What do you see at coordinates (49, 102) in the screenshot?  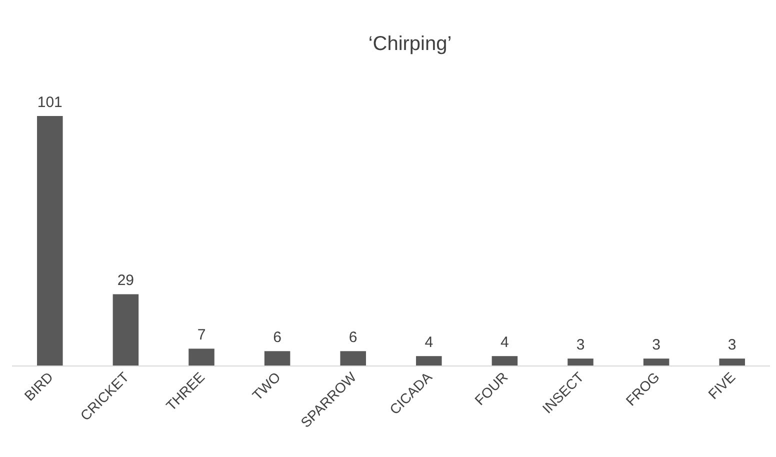 I see `data-label: 101` at bounding box center [49, 102].